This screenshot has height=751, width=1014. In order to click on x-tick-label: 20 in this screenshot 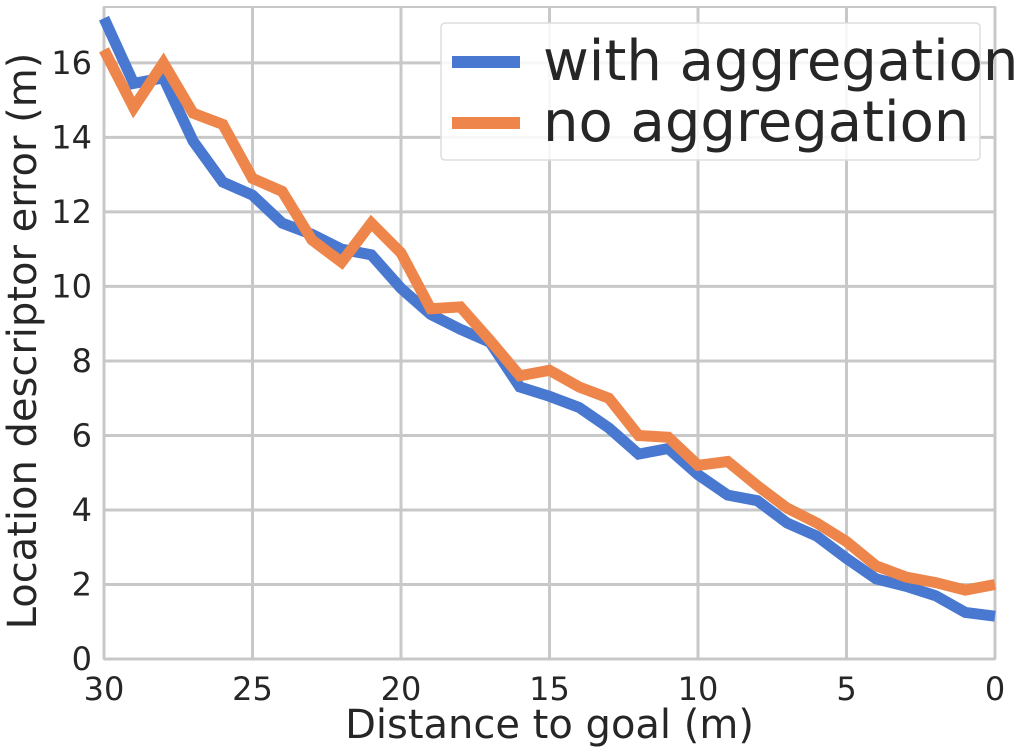, I will do `click(401, 689)`.